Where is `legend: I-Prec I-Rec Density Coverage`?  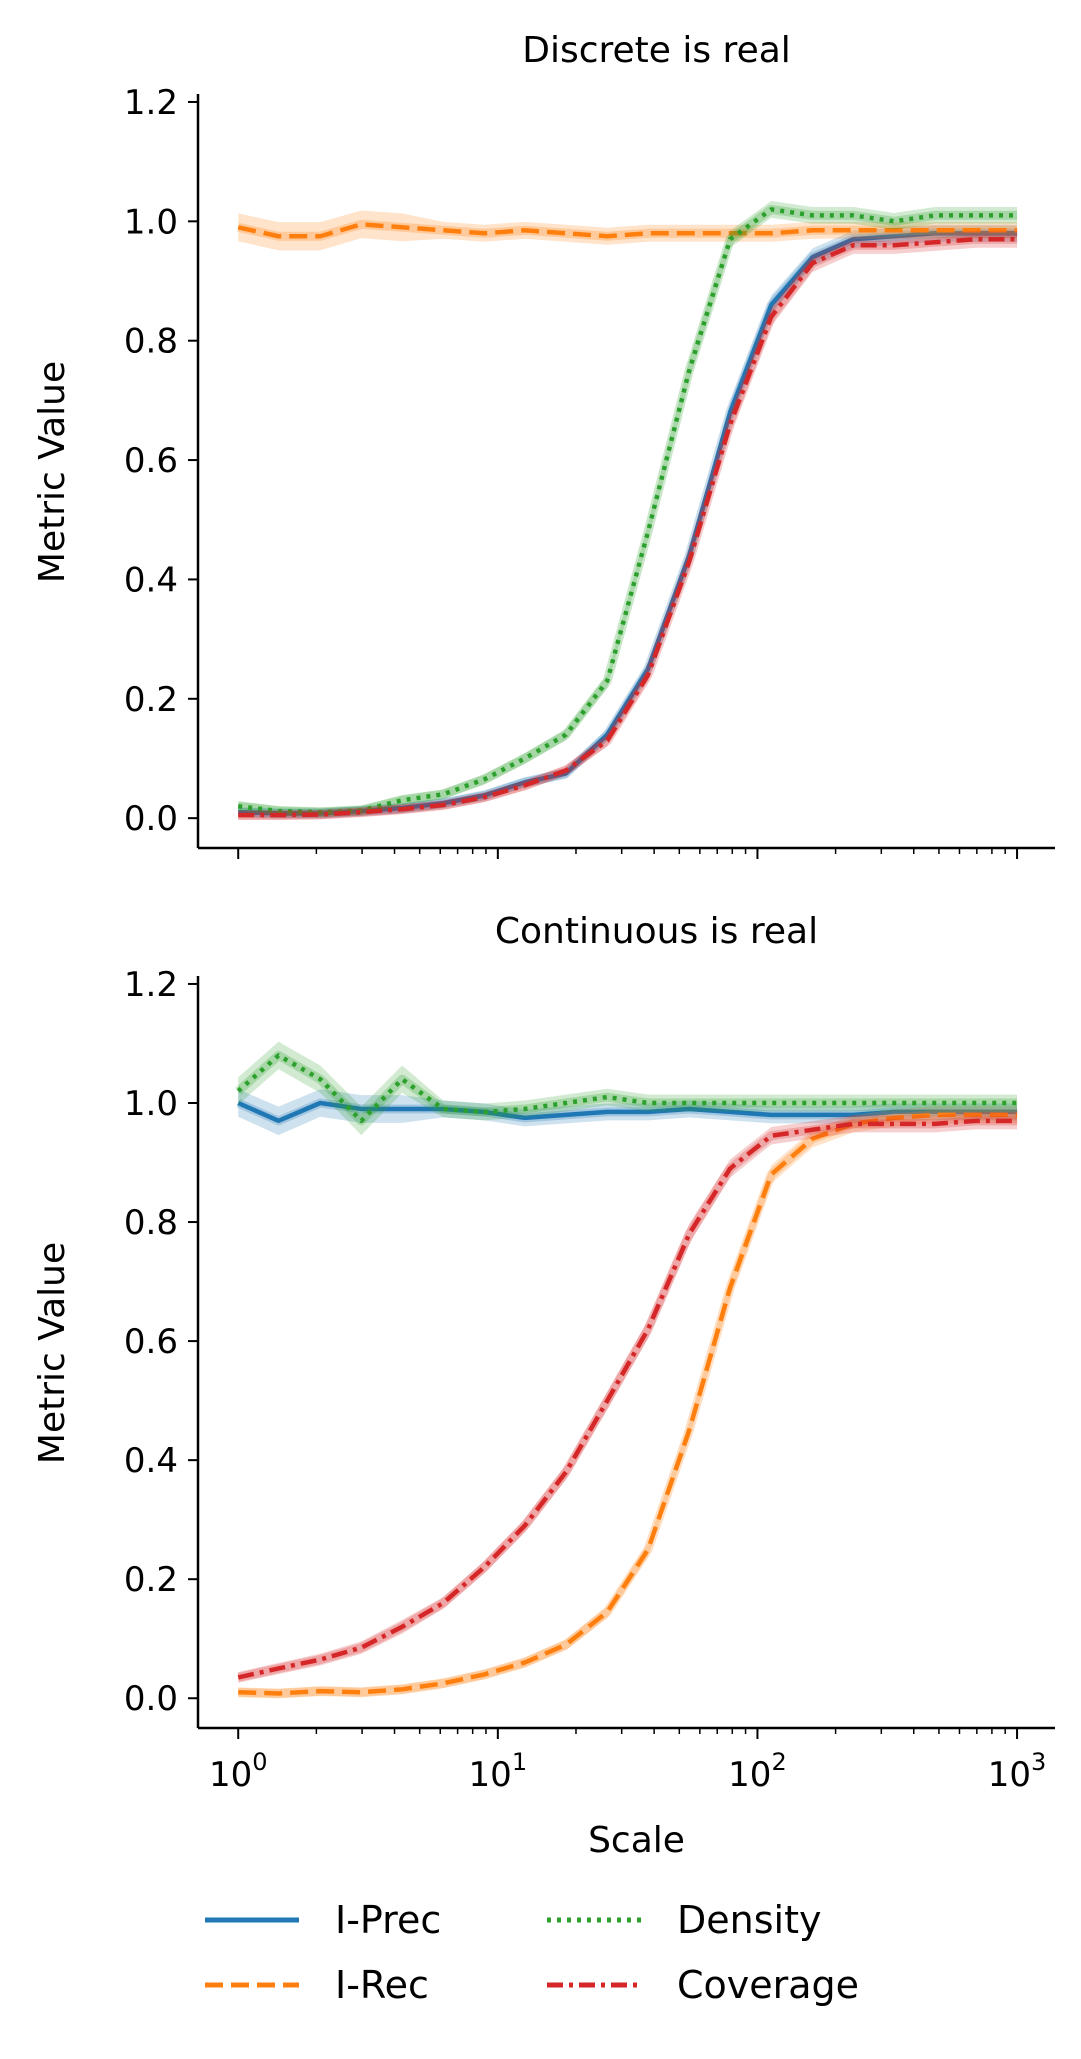
legend: I-Prec I-Rec Density Coverage is located at coordinates (532, 1952).